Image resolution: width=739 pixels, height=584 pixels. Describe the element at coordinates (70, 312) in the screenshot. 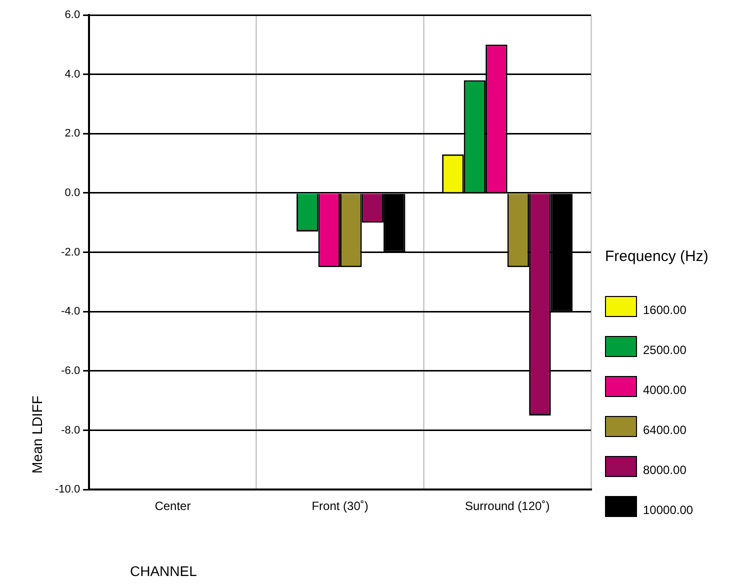

I see `y-tick-label: -4.0` at that location.